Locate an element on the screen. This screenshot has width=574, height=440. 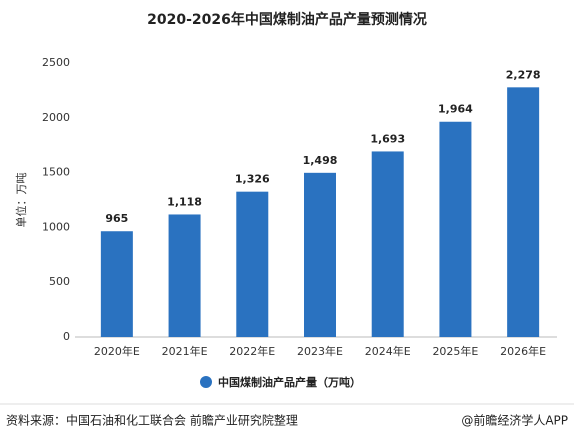
x-tick-label: 2020年E is located at coordinates (117, 351).